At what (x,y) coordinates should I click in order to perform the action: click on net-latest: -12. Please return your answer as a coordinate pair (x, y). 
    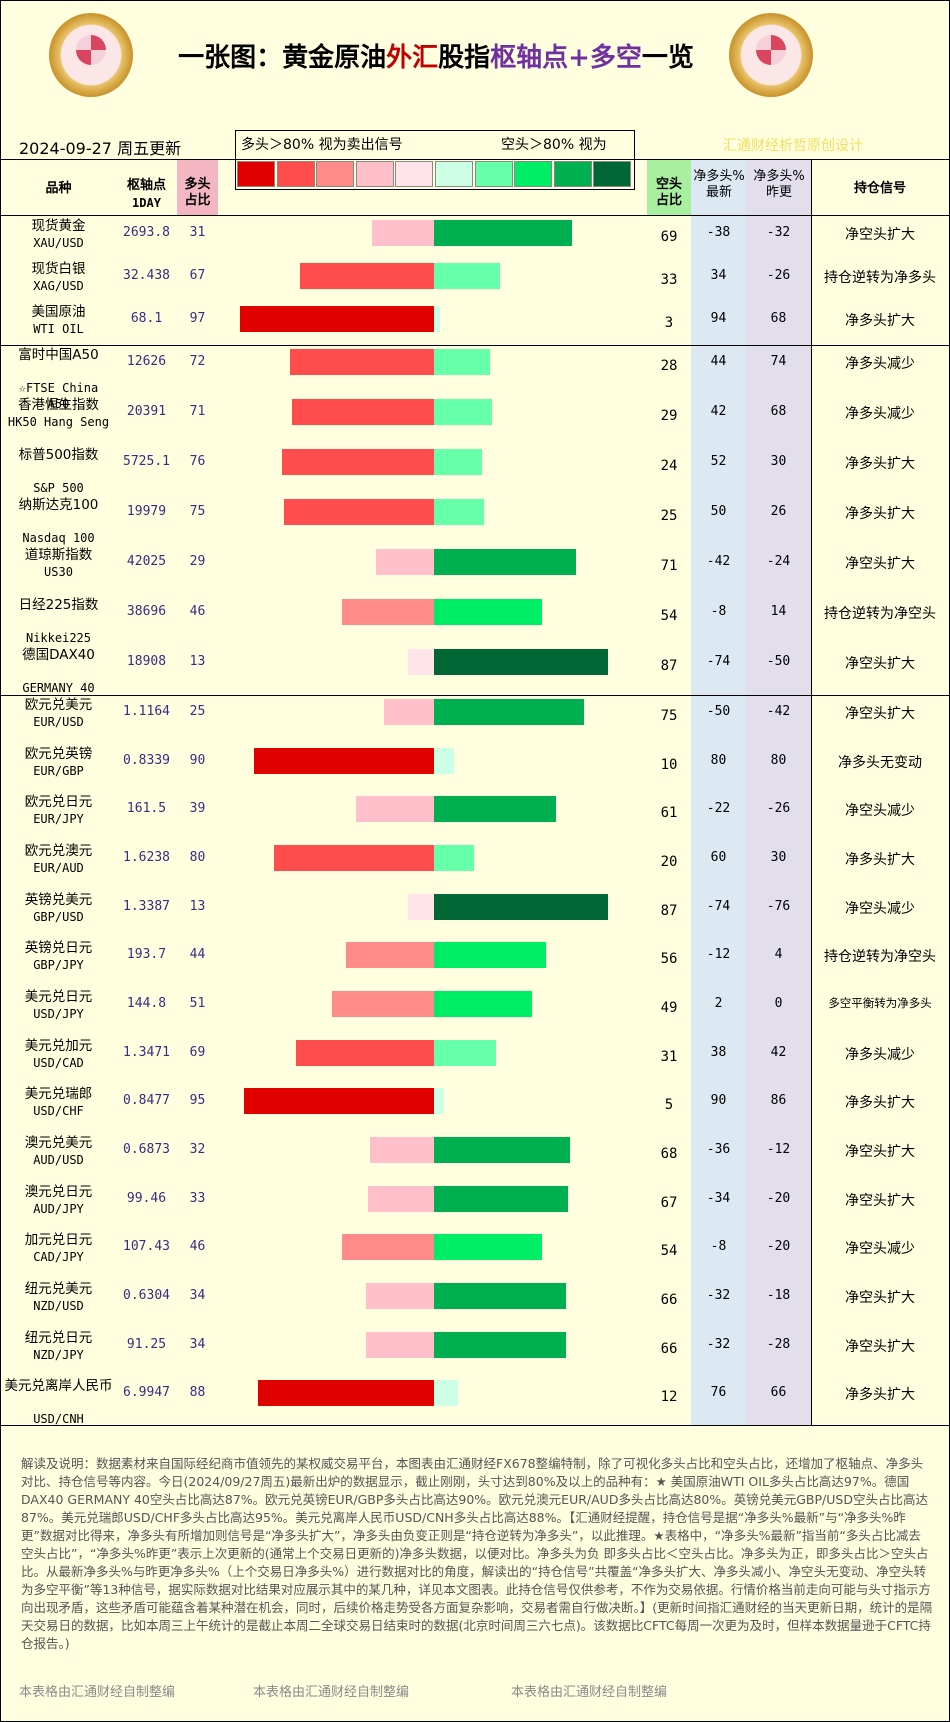
    Looking at the image, I should click on (718, 955).